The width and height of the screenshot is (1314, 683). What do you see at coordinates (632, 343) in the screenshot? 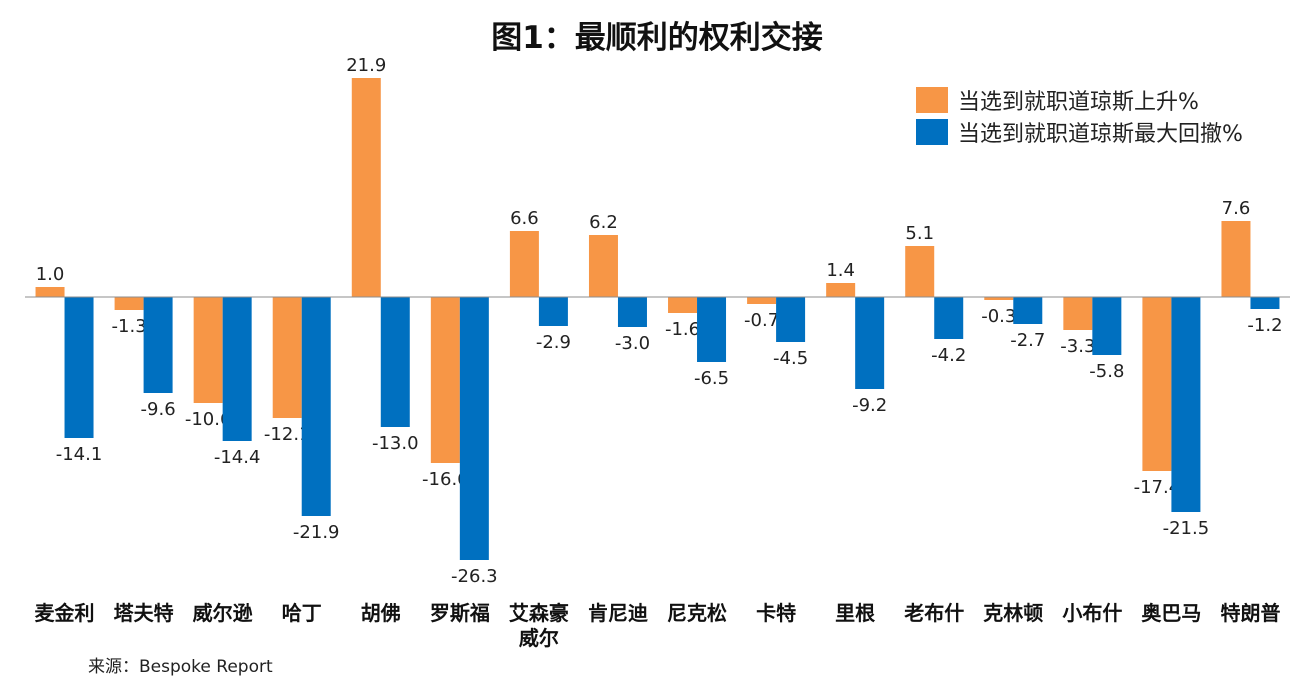
I see `data-label: -3.0` at bounding box center [632, 343].